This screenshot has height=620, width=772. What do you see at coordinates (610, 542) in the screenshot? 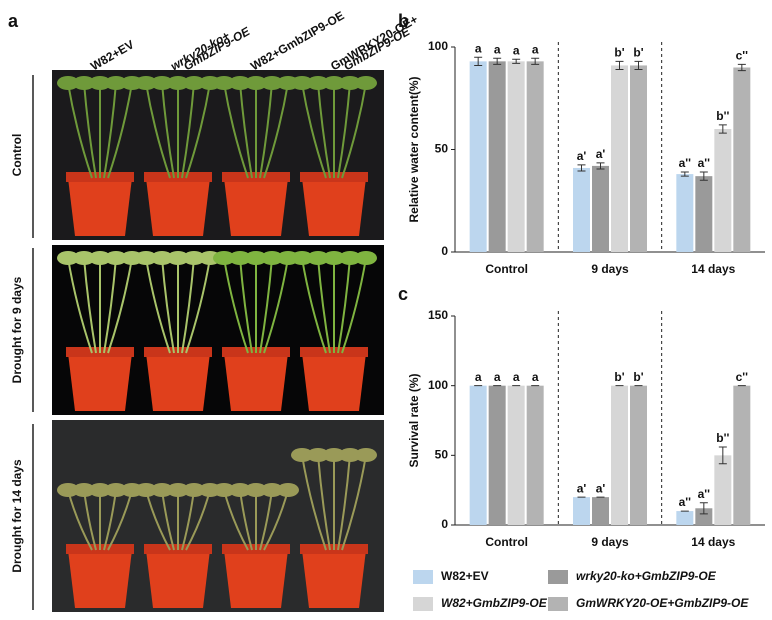
I see `x-tick-label: 9 days` at bounding box center [610, 542].